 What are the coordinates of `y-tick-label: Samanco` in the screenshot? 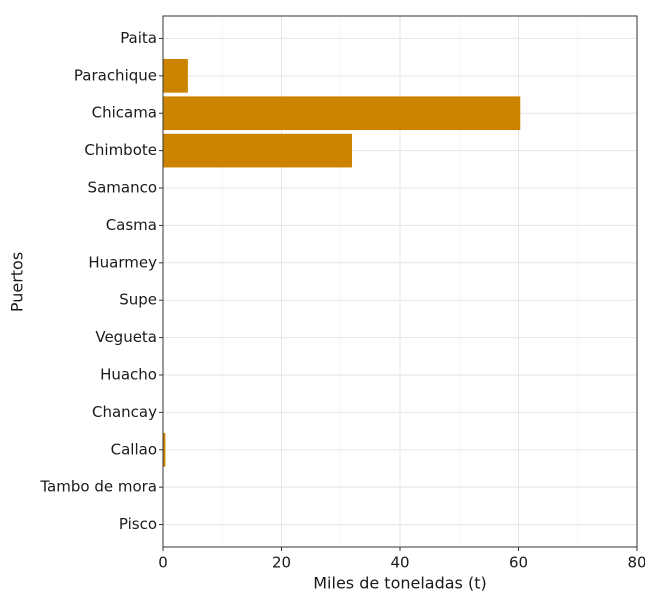 It's located at (122, 188).